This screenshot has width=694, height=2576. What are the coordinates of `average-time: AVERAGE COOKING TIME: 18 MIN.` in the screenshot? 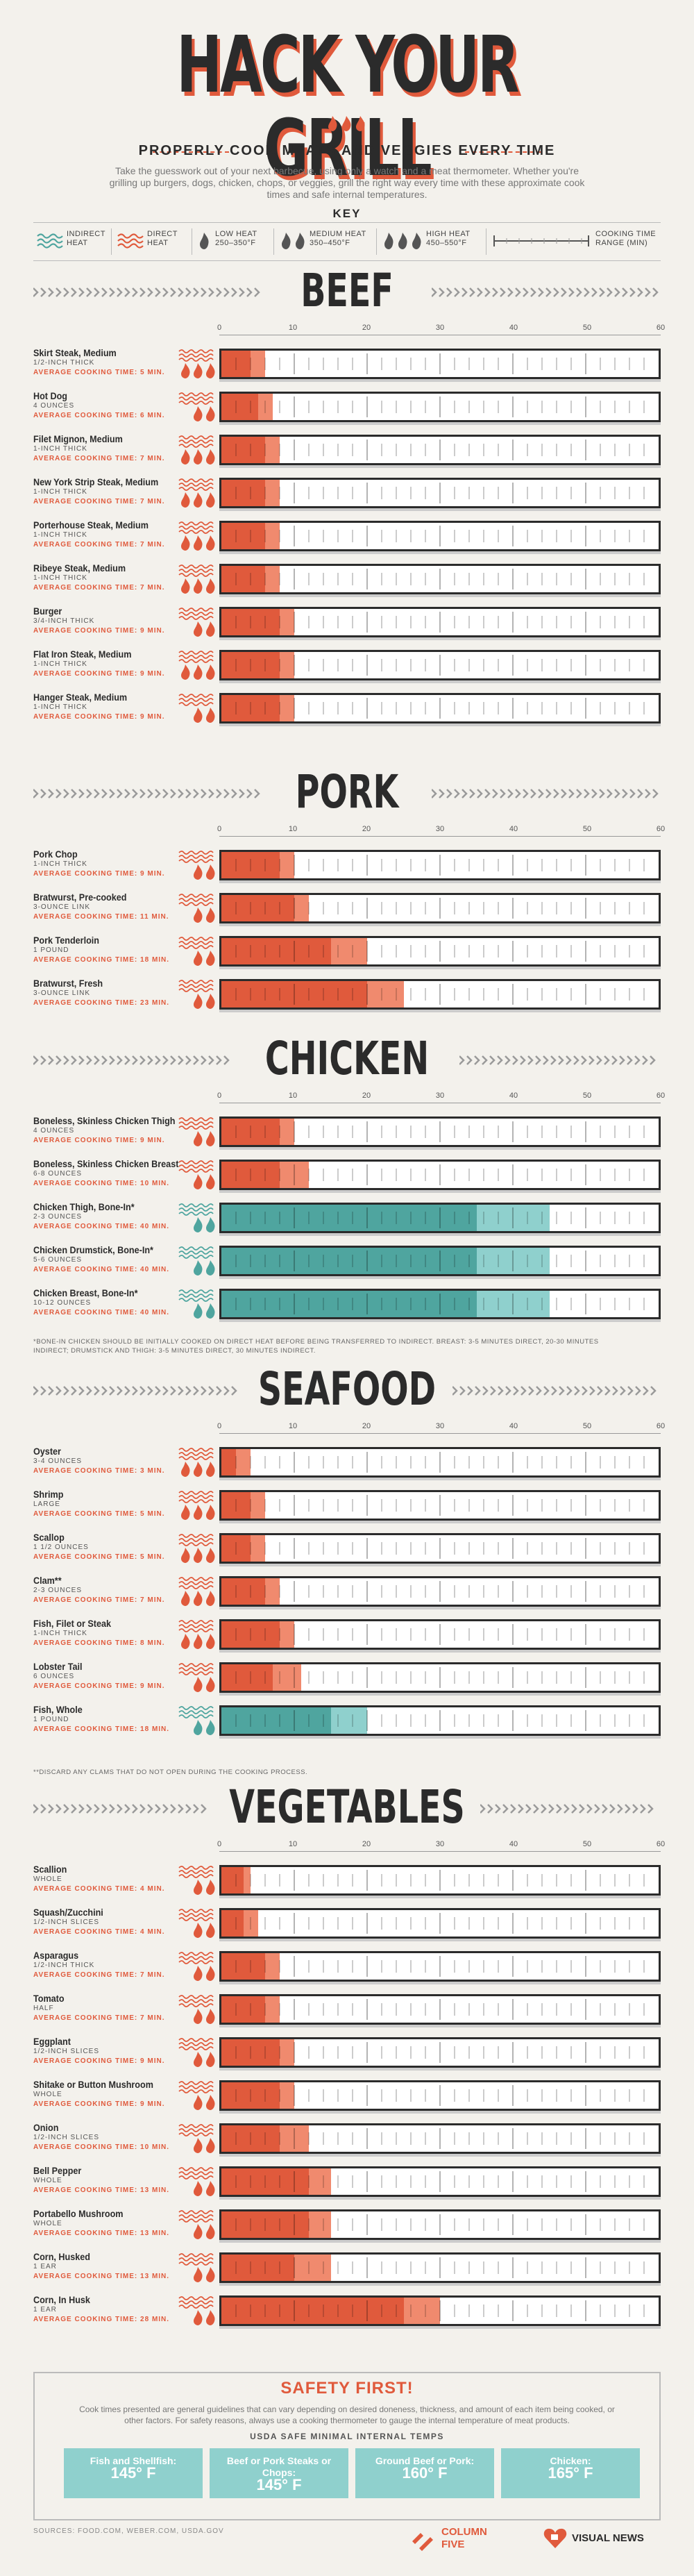 It's located at (101, 960).